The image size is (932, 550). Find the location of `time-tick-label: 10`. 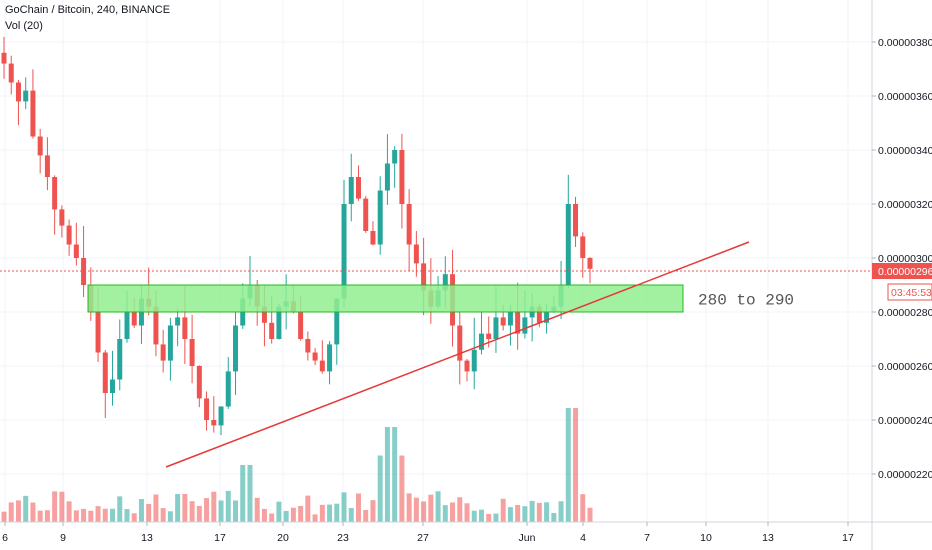

time-tick-label: 10 is located at coordinates (706, 538).